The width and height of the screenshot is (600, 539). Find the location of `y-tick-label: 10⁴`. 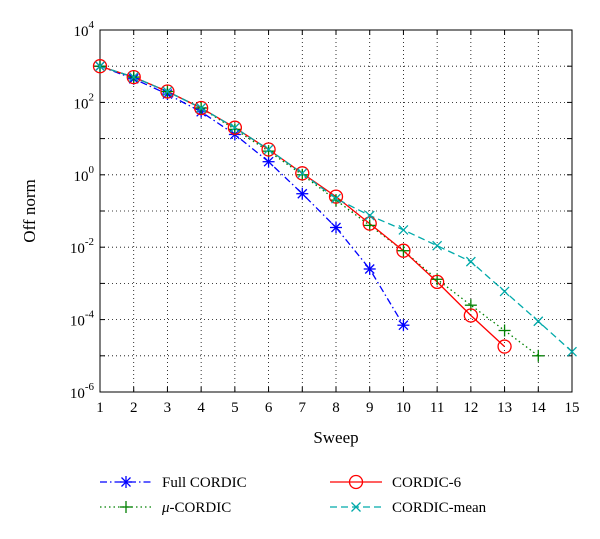

y-tick-label: 10⁴ is located at coordinates (84, 29).